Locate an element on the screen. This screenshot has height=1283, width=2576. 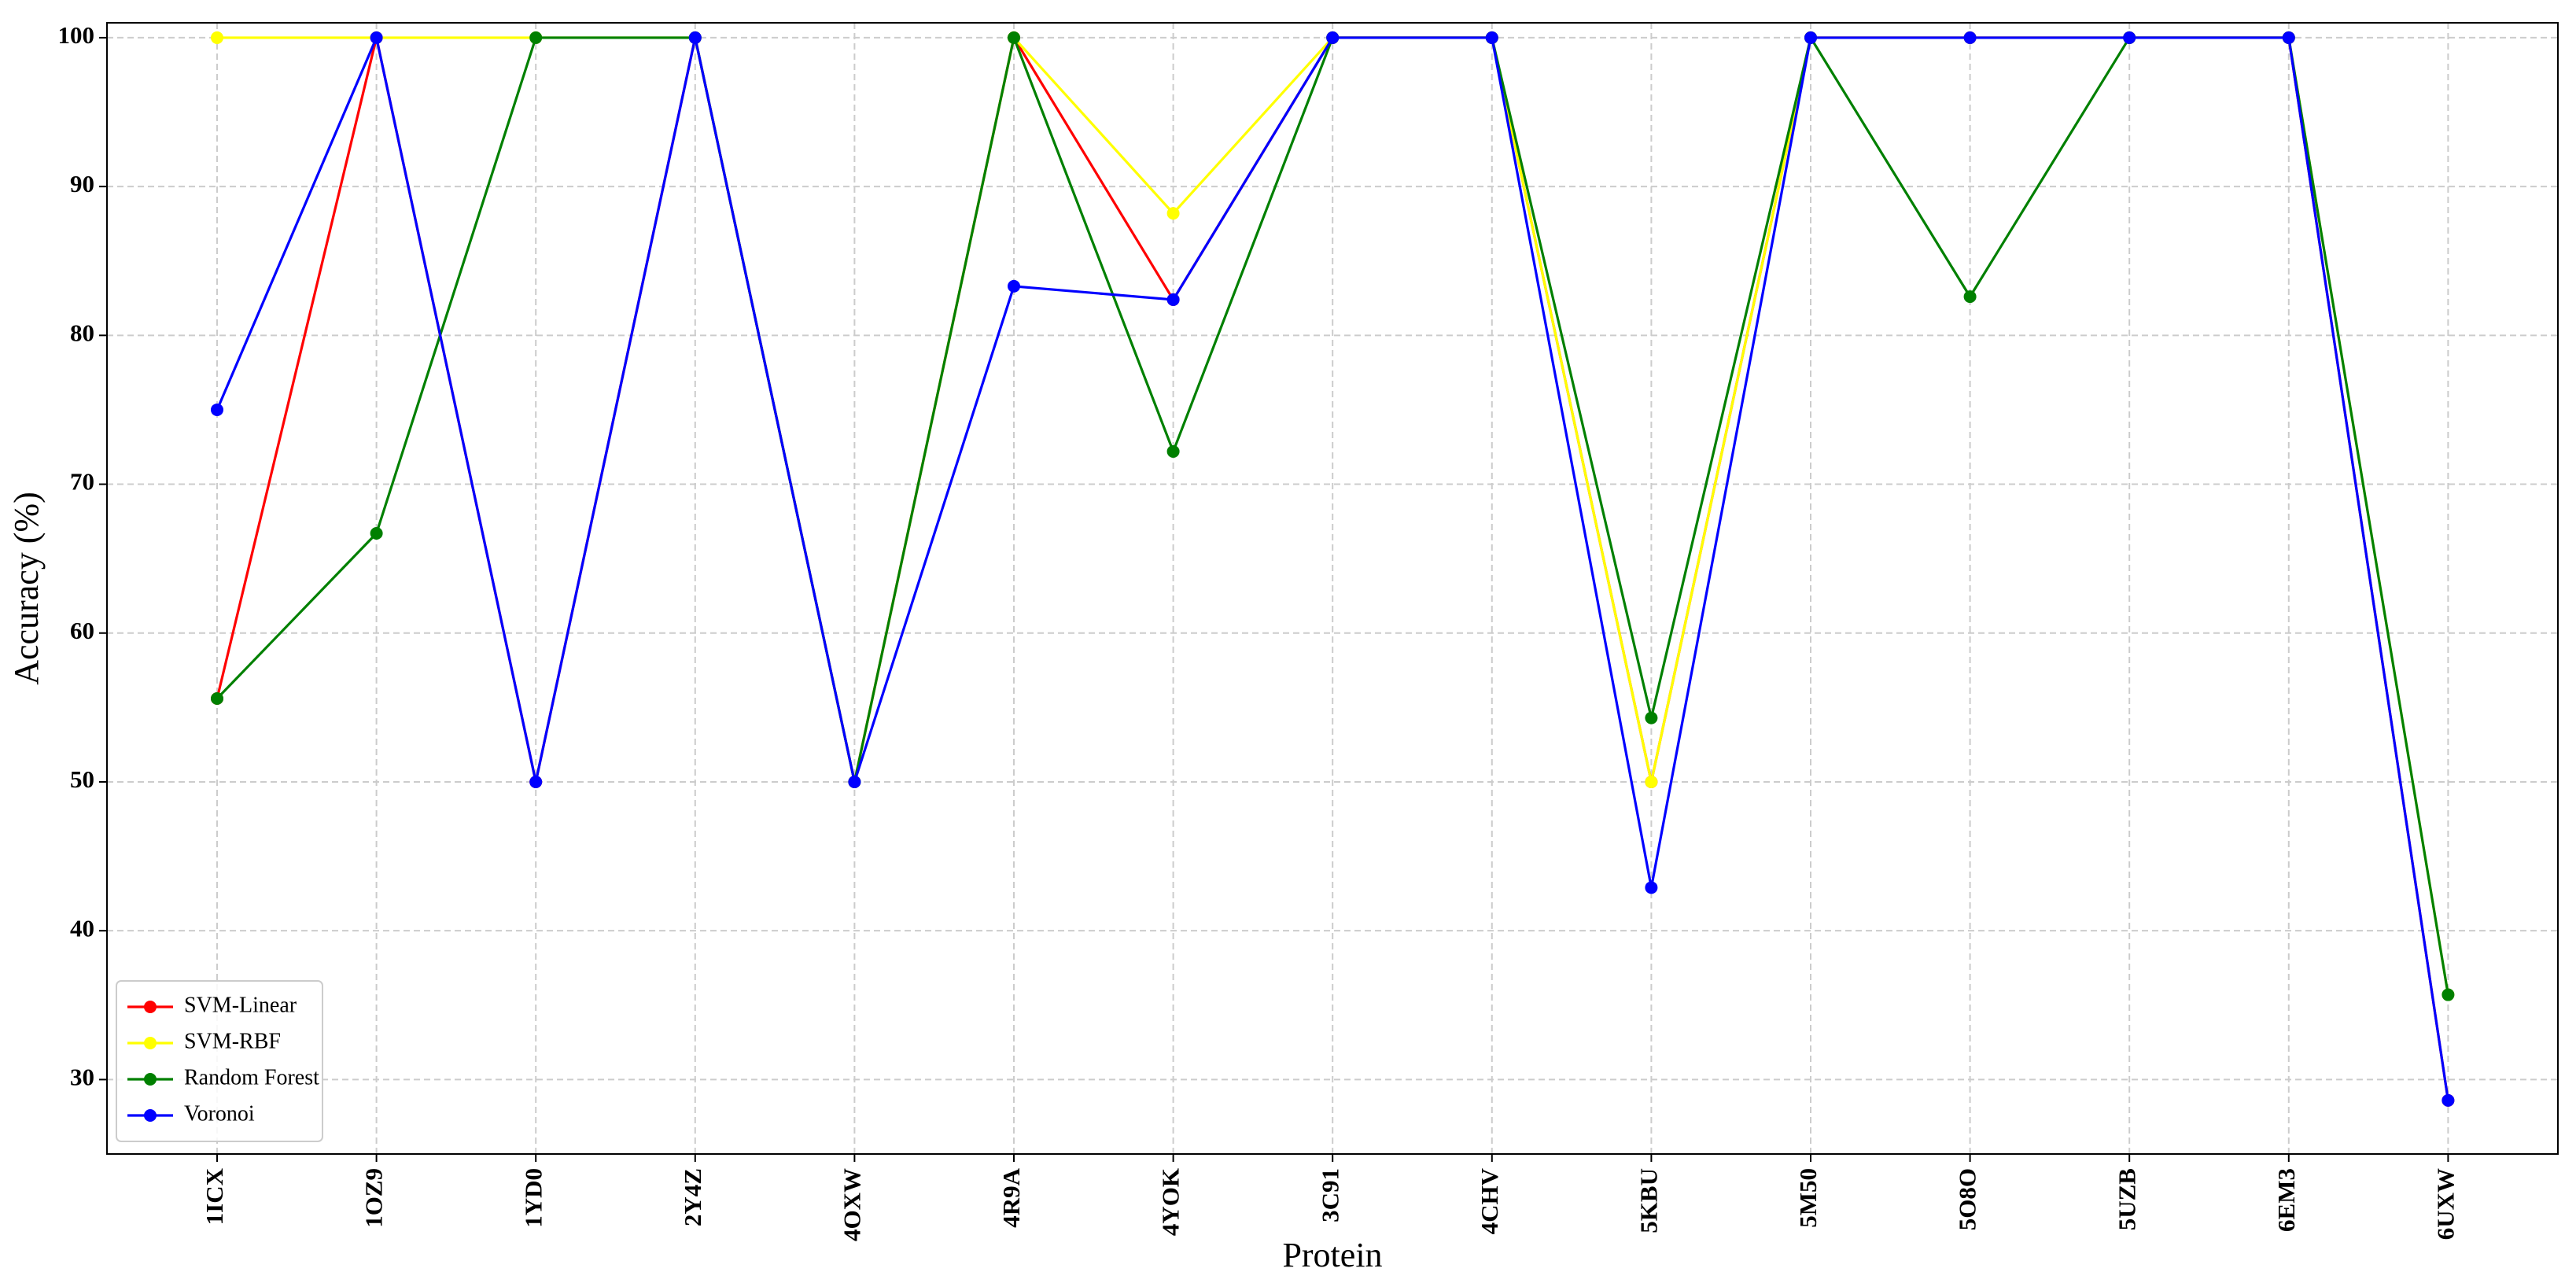
x-tick-label: 1OZ9 is located at coordinates (374, 1198).